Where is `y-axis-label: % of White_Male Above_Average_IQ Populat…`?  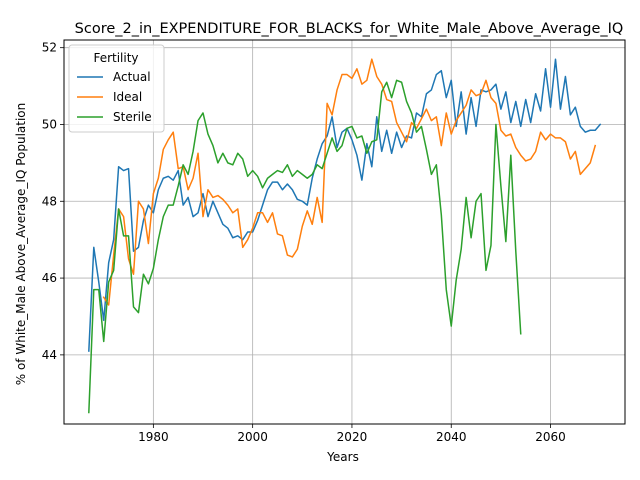
y-axis-label: % of White_Male Above_Average_IQ Populat… is located at coordinates (21, 244).